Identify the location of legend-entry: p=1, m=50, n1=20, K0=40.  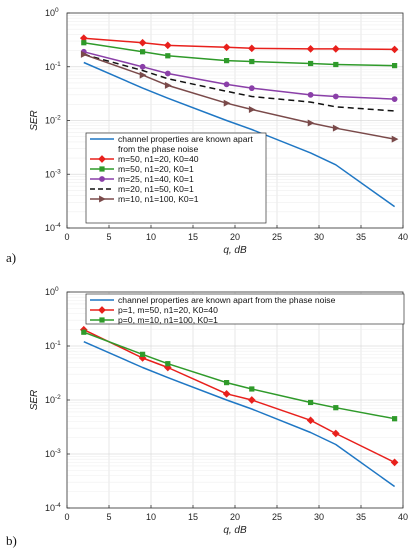
(168, 310).